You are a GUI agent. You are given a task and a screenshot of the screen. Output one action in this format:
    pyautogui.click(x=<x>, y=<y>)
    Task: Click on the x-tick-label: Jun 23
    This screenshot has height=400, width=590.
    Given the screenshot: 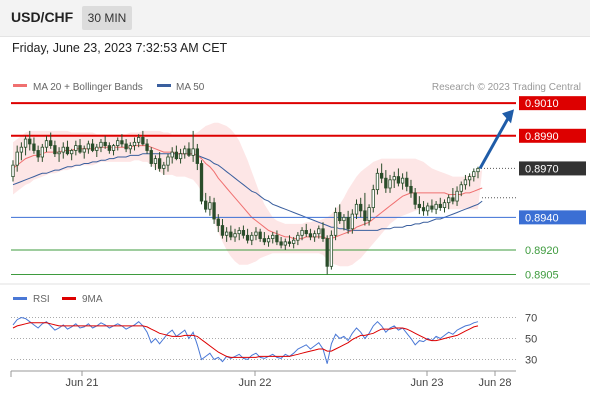 What is the action you would take?
    pyautogui.click(x=426, y=383)
    